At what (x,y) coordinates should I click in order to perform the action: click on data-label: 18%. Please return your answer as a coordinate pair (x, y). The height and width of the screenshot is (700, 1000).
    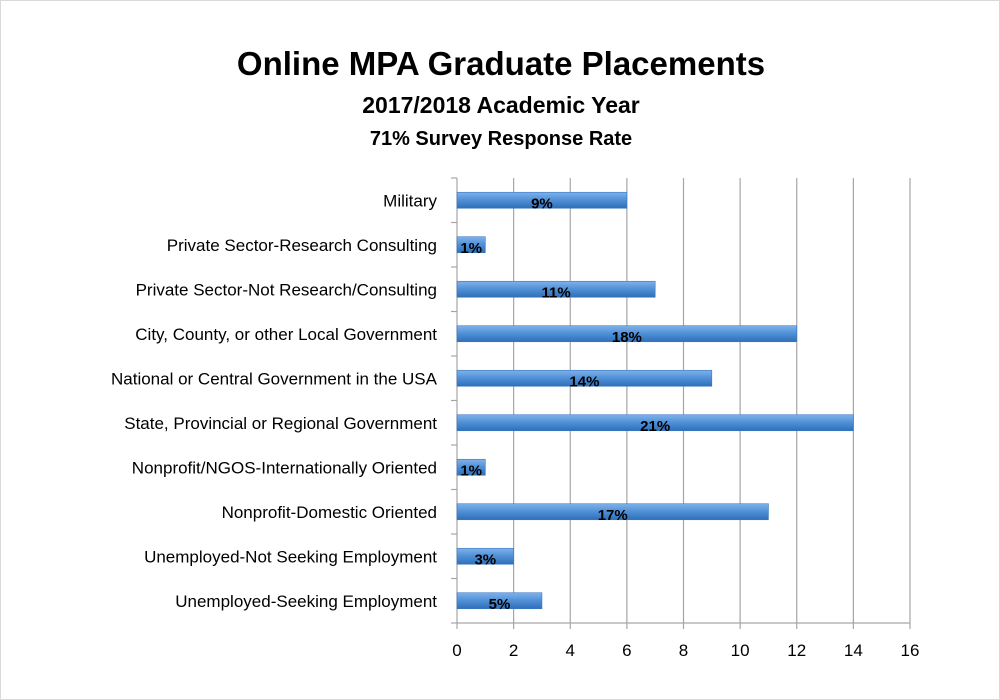
    Looking at the image, I should click on (627, 337).